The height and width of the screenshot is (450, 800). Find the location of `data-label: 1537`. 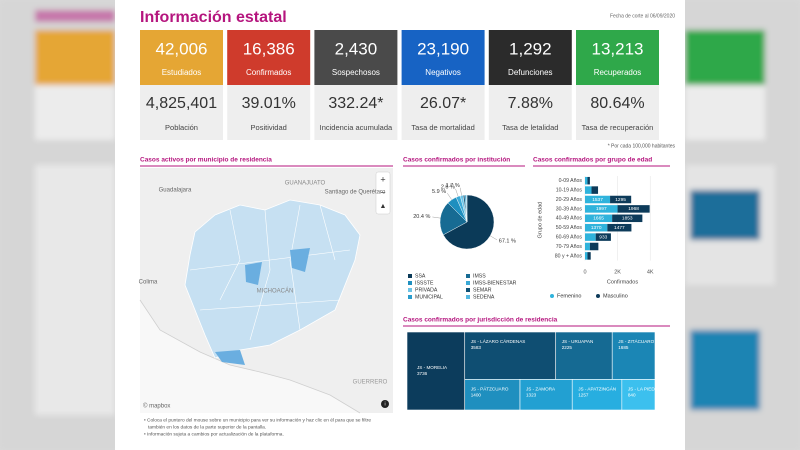

data-label: 1537 is located at coordinates (597, 200).